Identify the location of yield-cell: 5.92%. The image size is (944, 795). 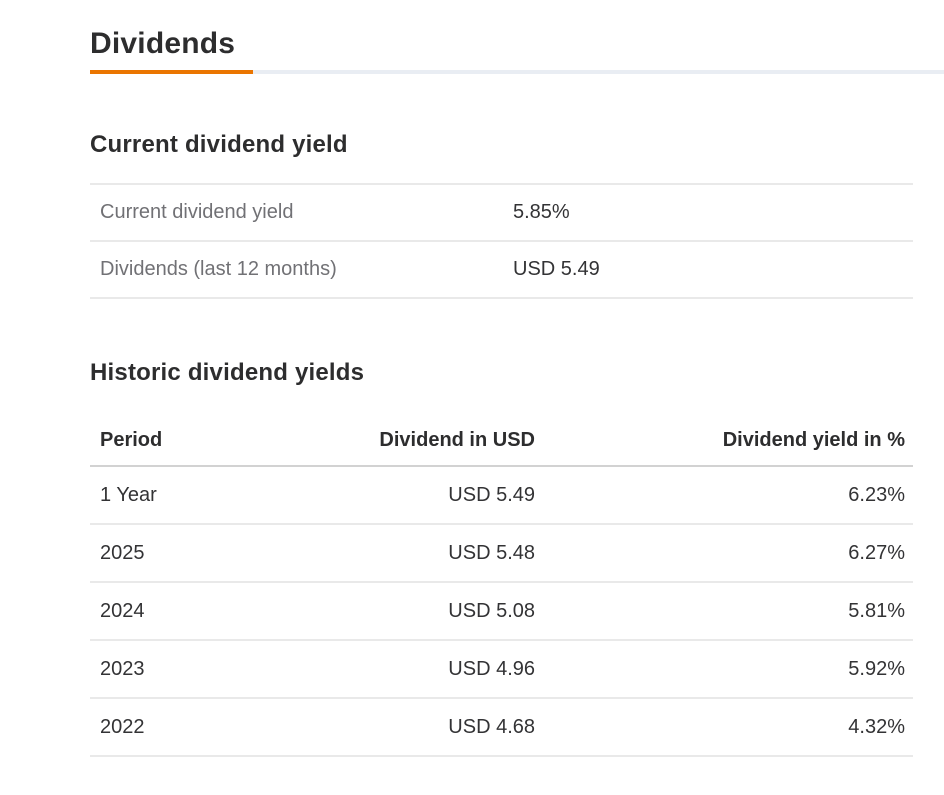
(724, 669).